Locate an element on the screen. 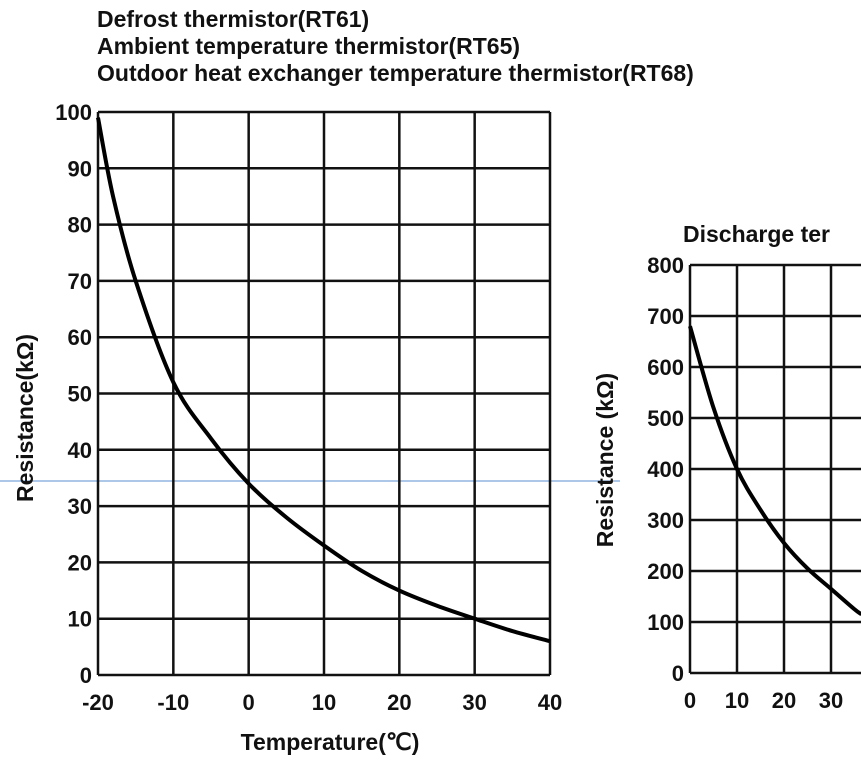 This screenshot has height=768, width=861. chart1-x-tick-label: 40 is located at coordinates (550, 702).